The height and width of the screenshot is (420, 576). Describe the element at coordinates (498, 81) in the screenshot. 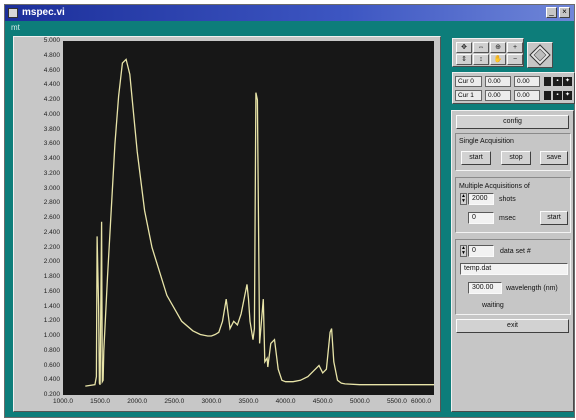

I see `cursor-0-x: 0.00` at that location.